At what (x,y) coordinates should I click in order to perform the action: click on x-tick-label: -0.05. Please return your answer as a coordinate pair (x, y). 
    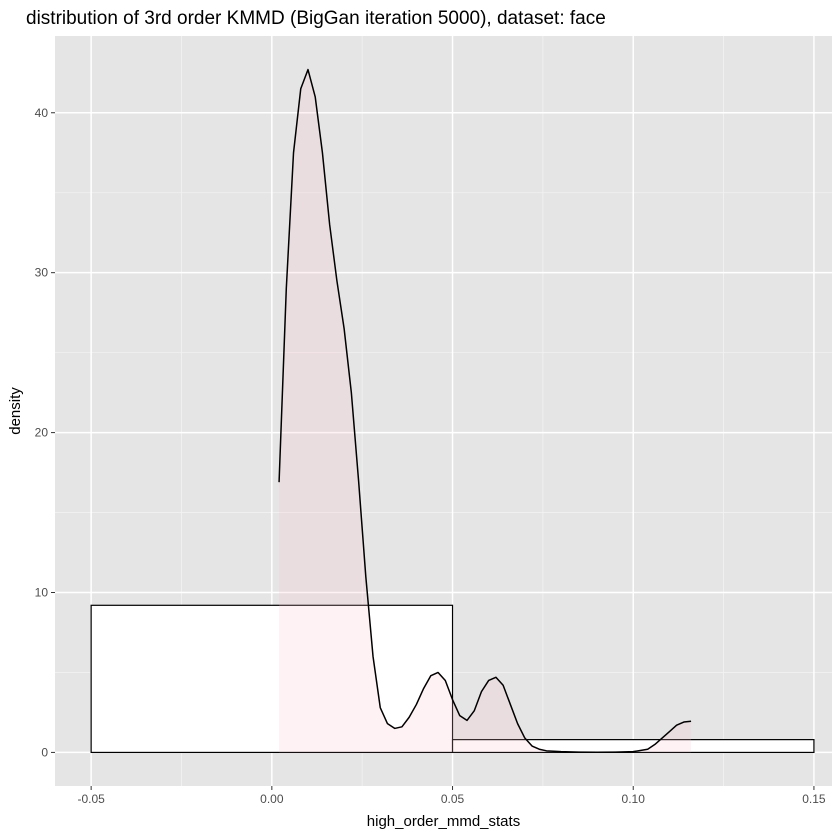
    Looking at the image, I should click on (91, 799).